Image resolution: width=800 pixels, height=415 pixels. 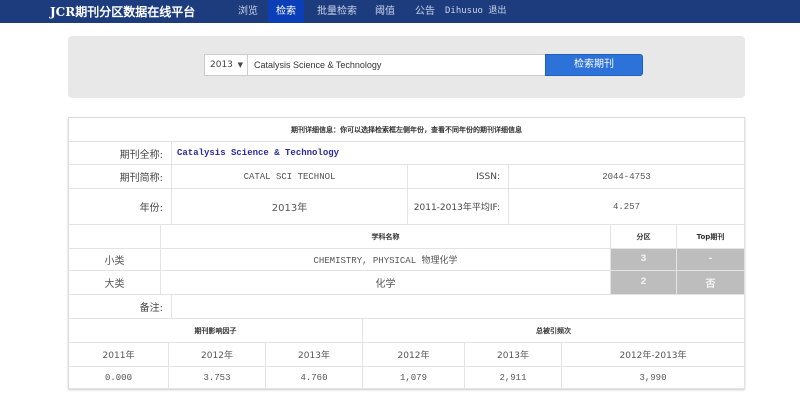 What do you see at coordinates (396, 65) in the screenshot?
I see `journal-search-input` at bounding box center [396, 65].